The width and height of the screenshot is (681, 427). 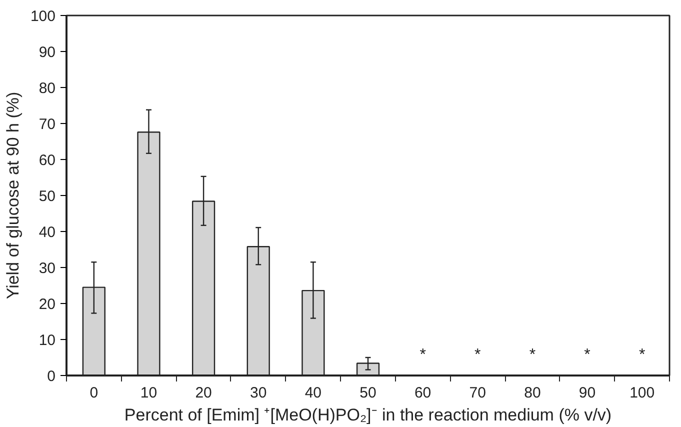 What do you see at coordinates (43, 16) in the screenshot?
I see `y-tick-label: 100` at bounding box center [43, 16].